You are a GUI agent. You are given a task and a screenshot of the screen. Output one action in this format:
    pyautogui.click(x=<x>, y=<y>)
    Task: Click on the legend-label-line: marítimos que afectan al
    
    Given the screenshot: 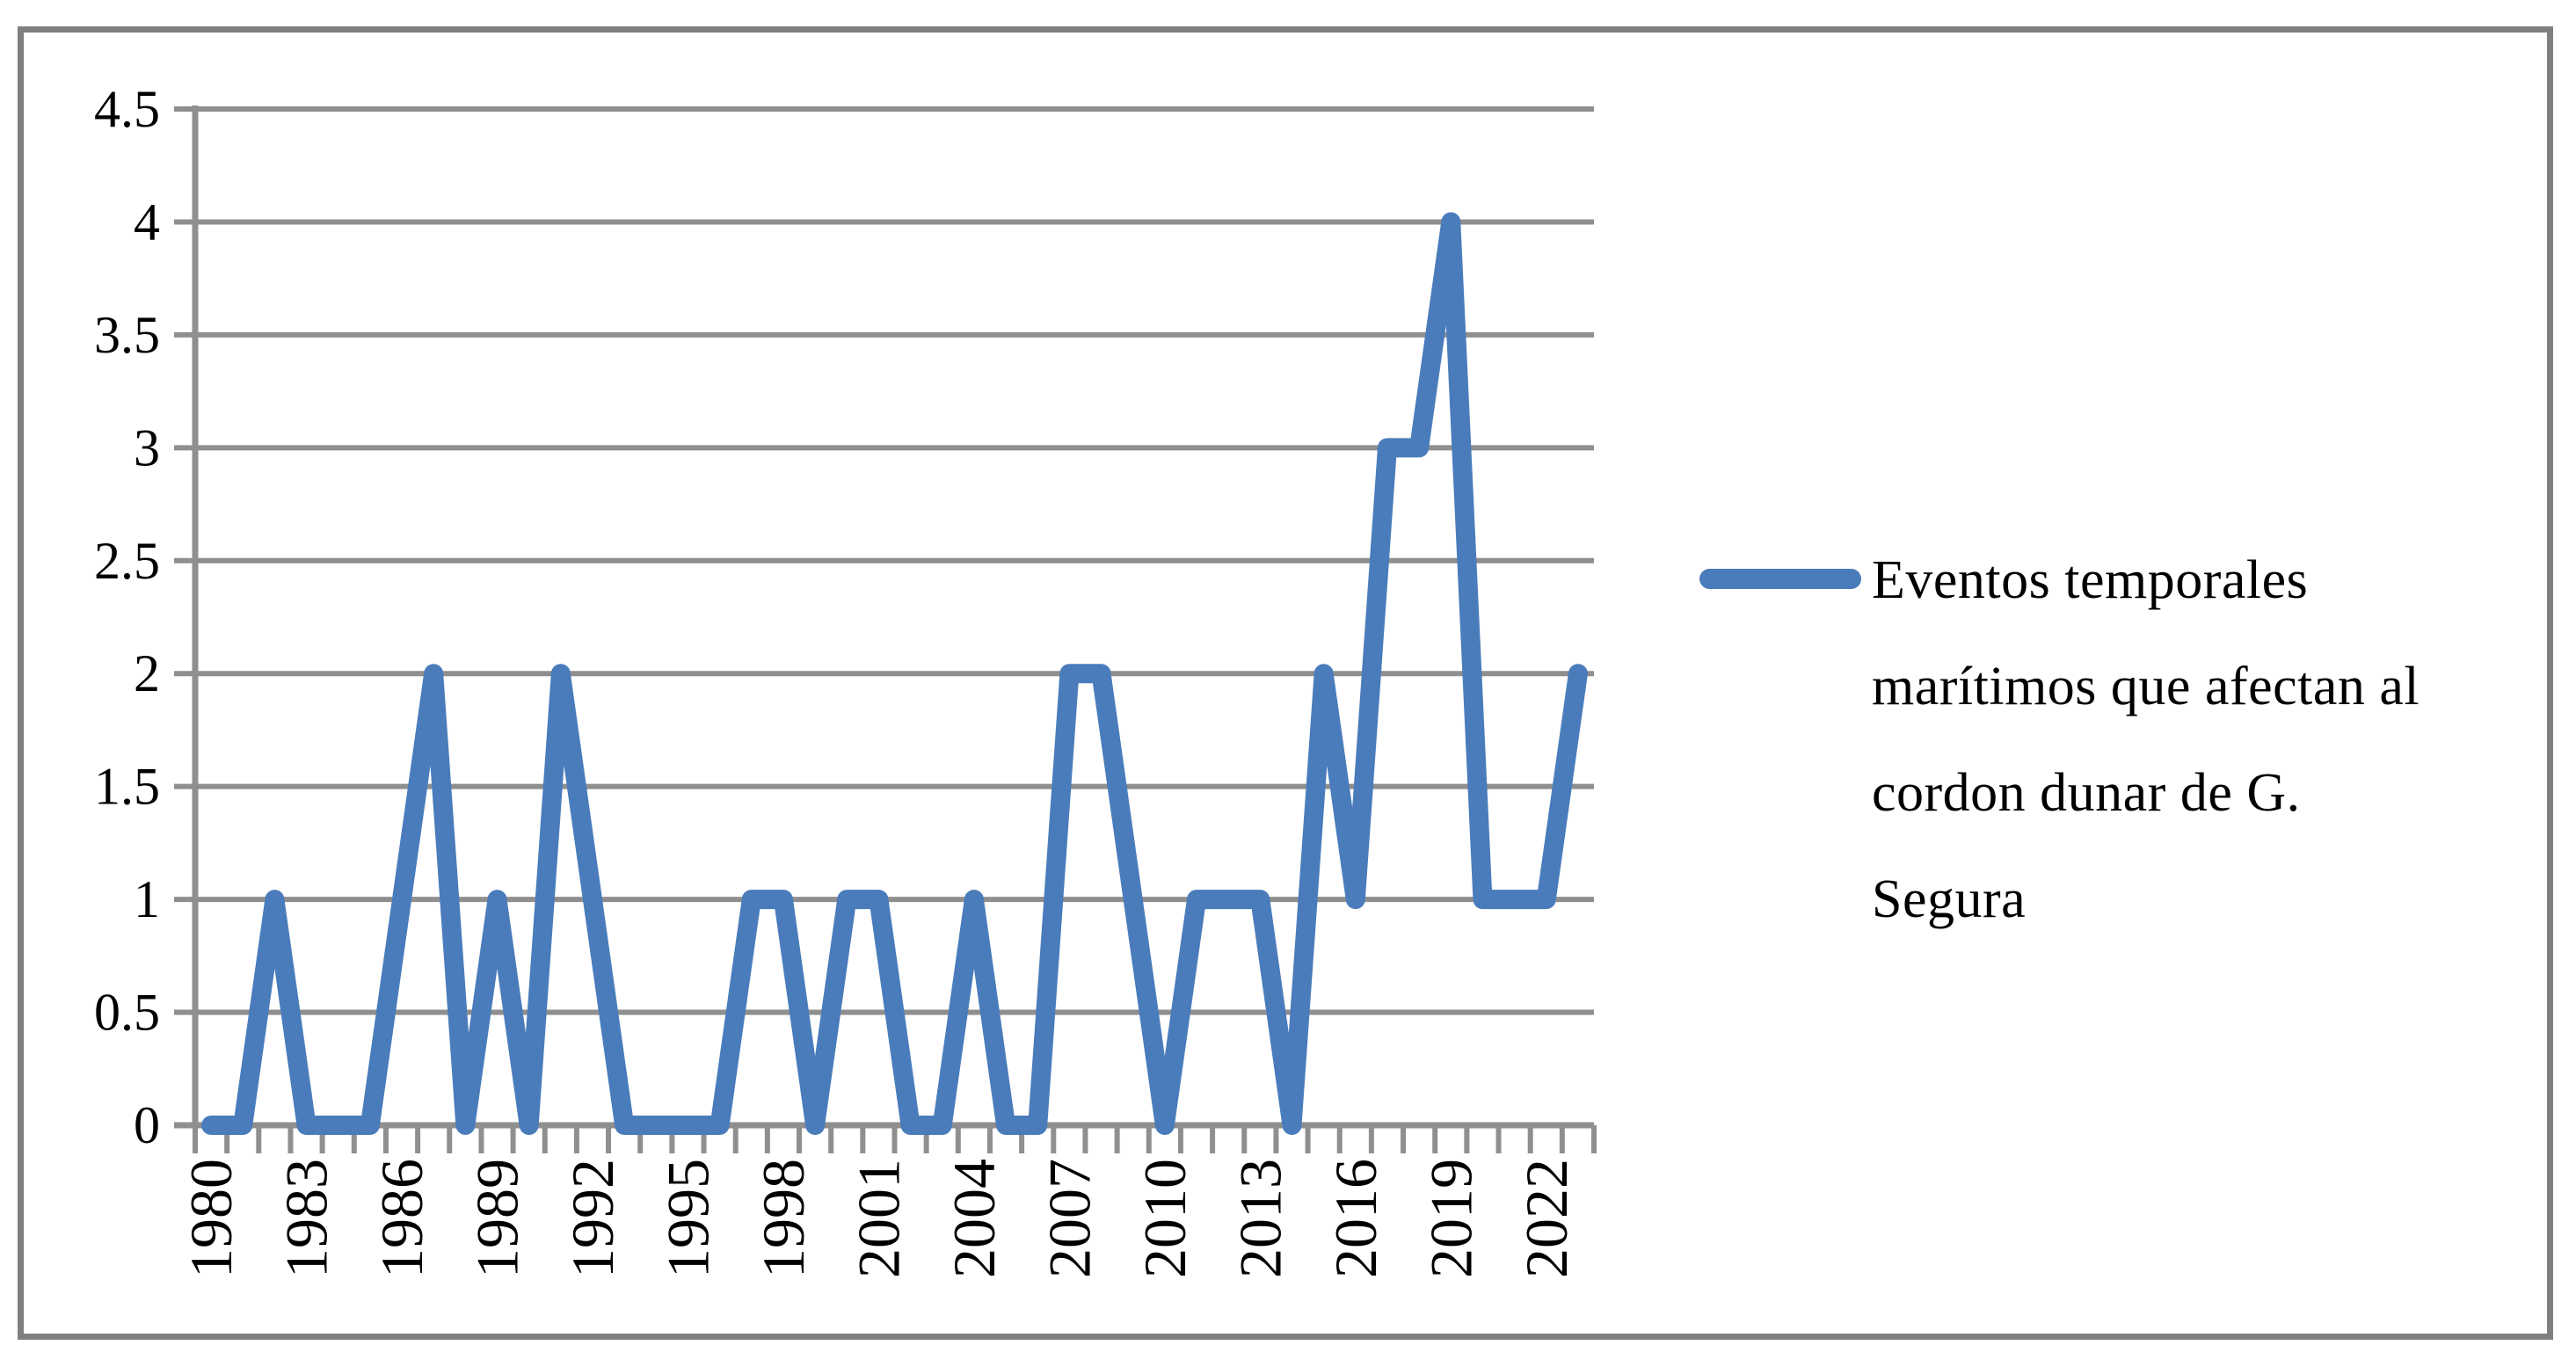 What is the action you would take?
    pyautogui.click(x=2146, y=686)
    